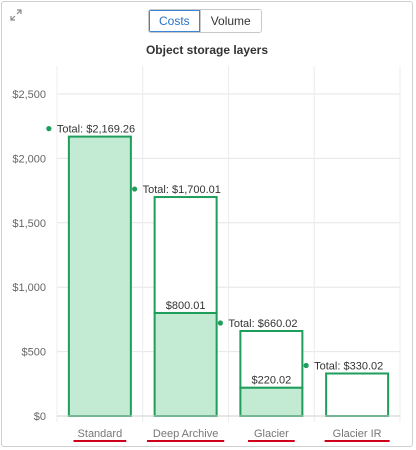 This screenshot has height=450, width=416. Describe the element at coordinates (29, 224) in the screenshot. I see `y-tick-label: $1,500` at that location.